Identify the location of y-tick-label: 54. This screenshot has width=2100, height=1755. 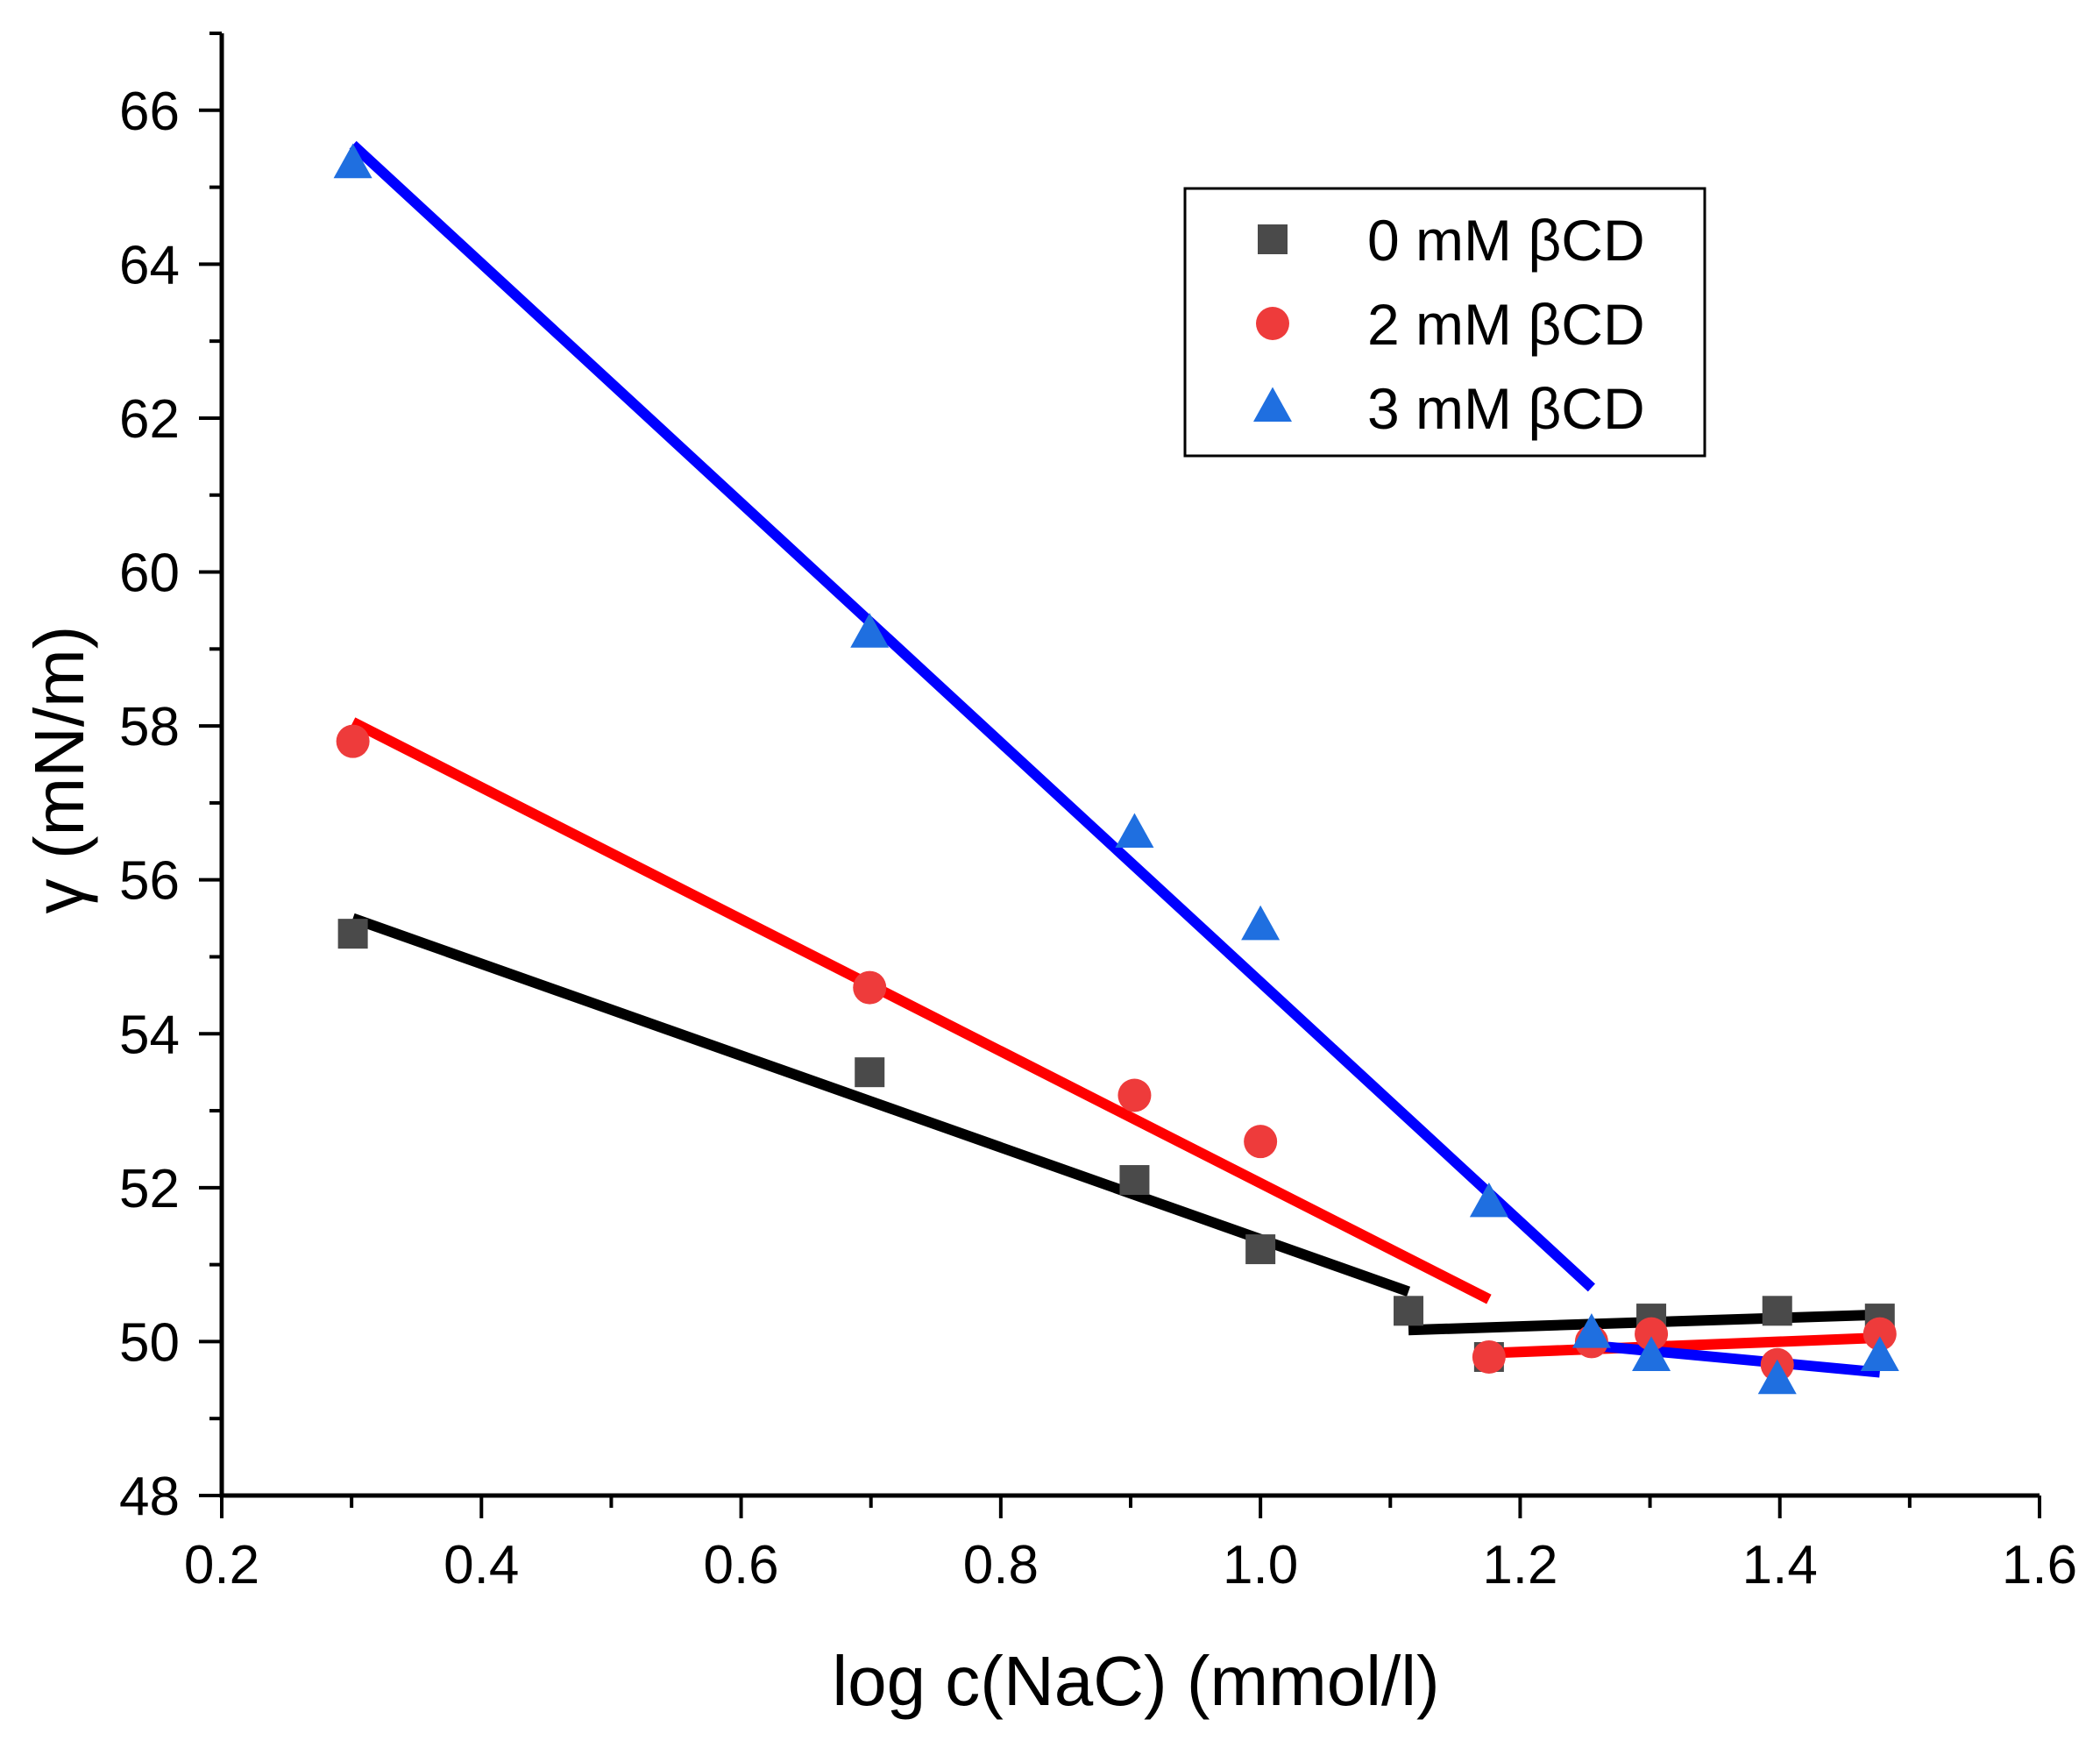
(149, 1035).